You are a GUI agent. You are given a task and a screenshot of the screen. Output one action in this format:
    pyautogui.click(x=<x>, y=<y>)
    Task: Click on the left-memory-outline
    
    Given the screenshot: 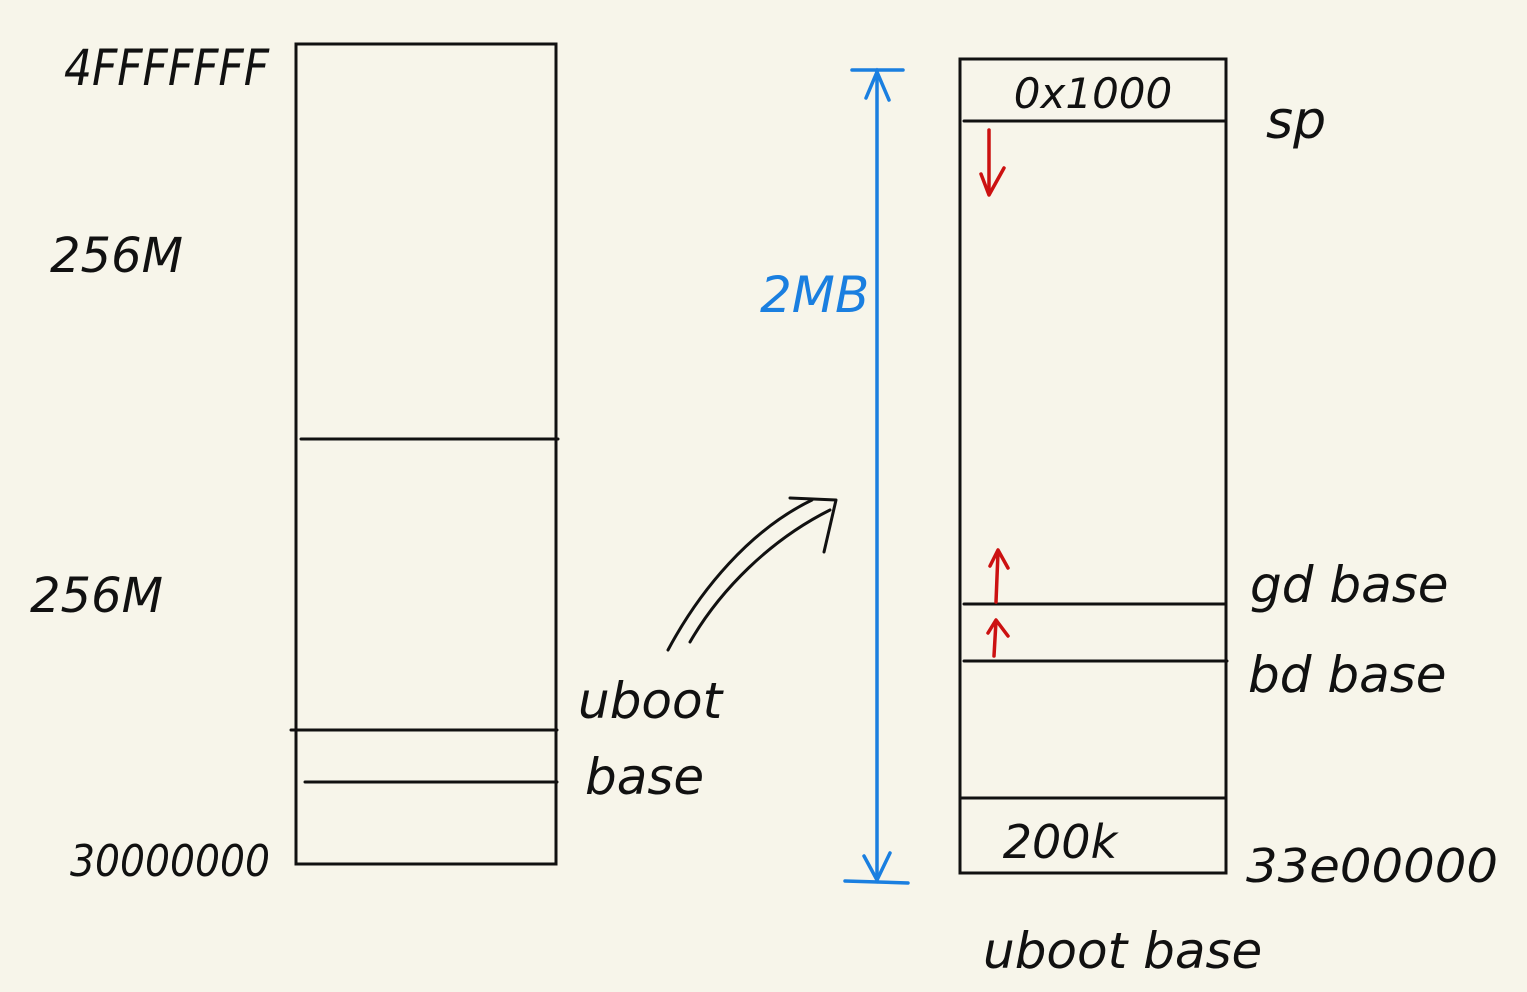 What is the action you would take?
    pyautogui.click(x=426, y=454)
    